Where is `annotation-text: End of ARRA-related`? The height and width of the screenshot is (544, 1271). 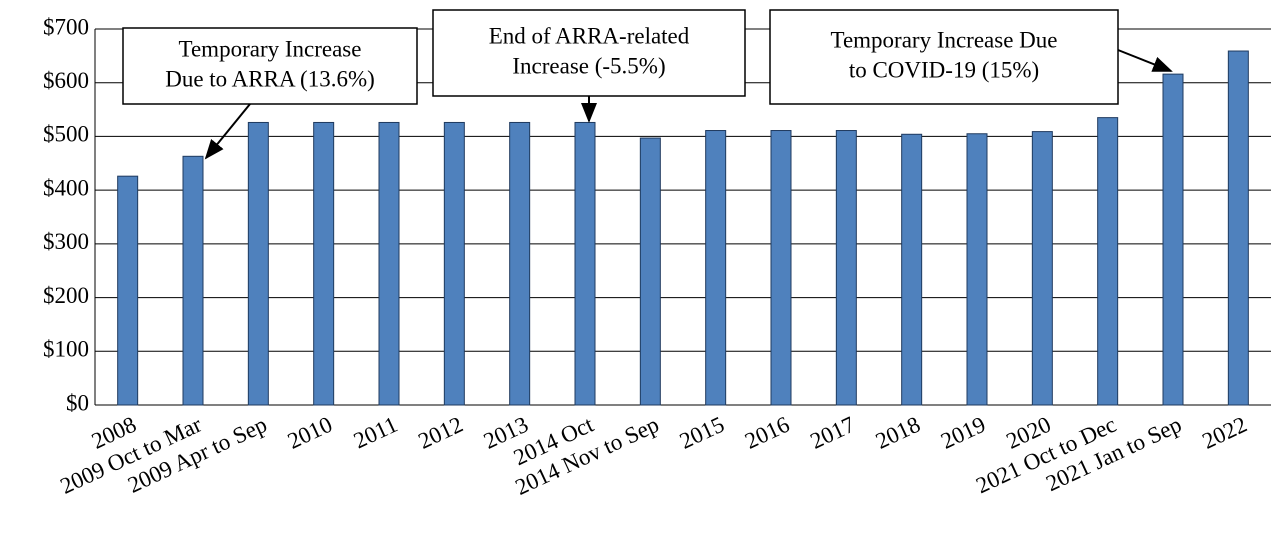
annotation-text: End of ARRA-related is located at coordinates (589, 35).